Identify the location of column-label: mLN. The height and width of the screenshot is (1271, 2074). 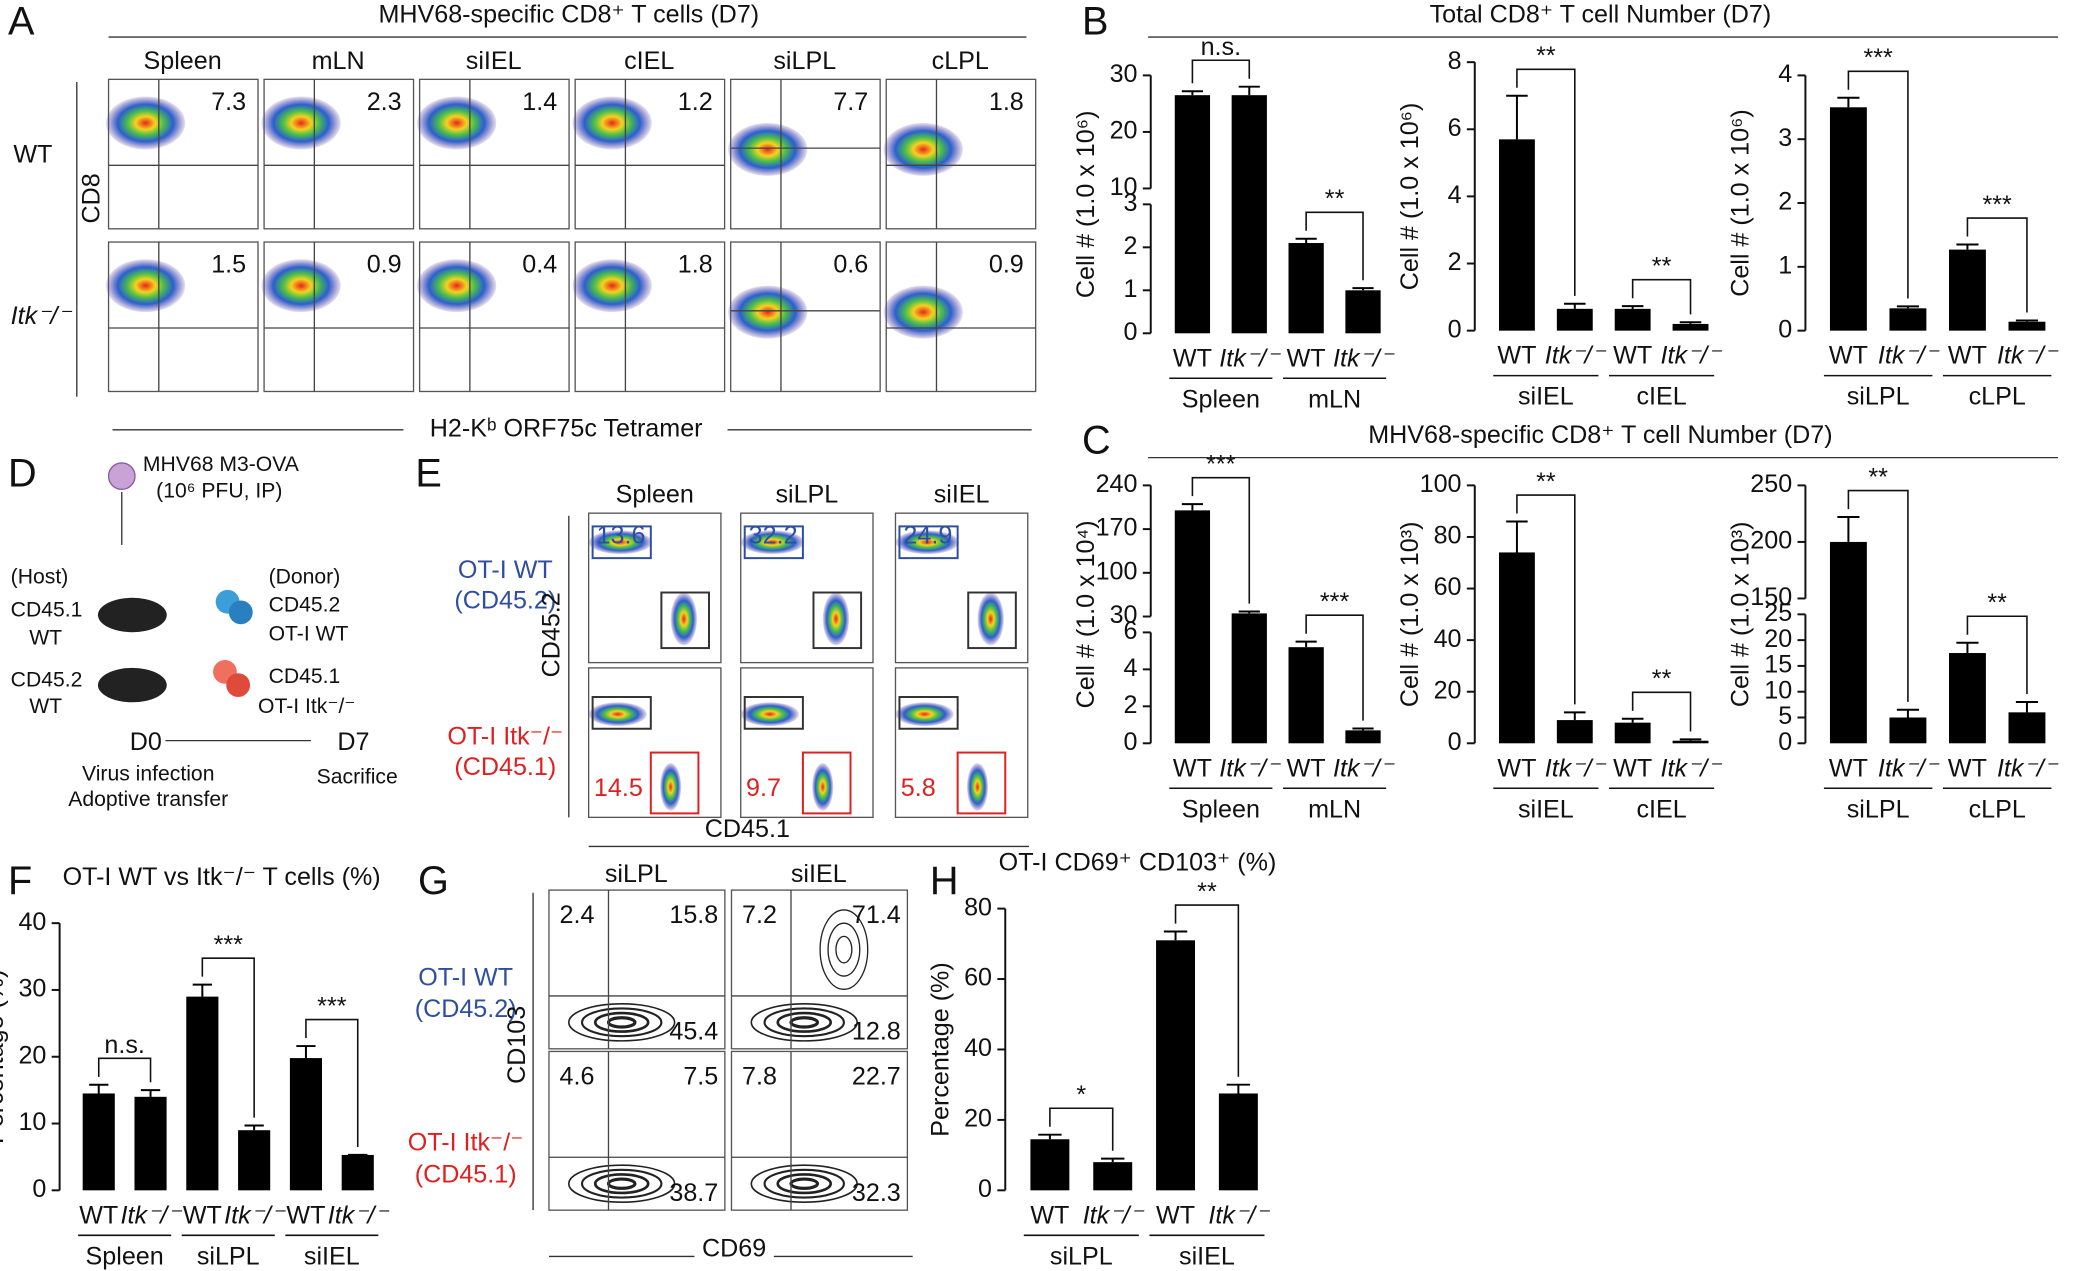
(338, 61).